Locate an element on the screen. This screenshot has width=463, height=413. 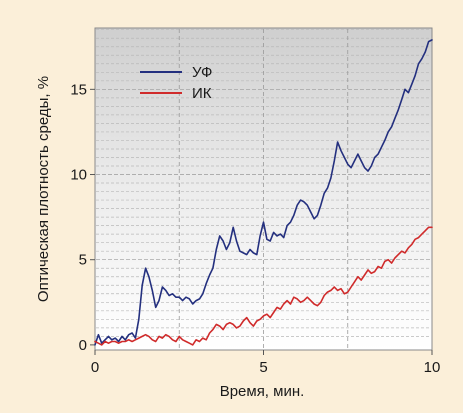
y-tick-label: 5 is located at coordinates (83, 260).